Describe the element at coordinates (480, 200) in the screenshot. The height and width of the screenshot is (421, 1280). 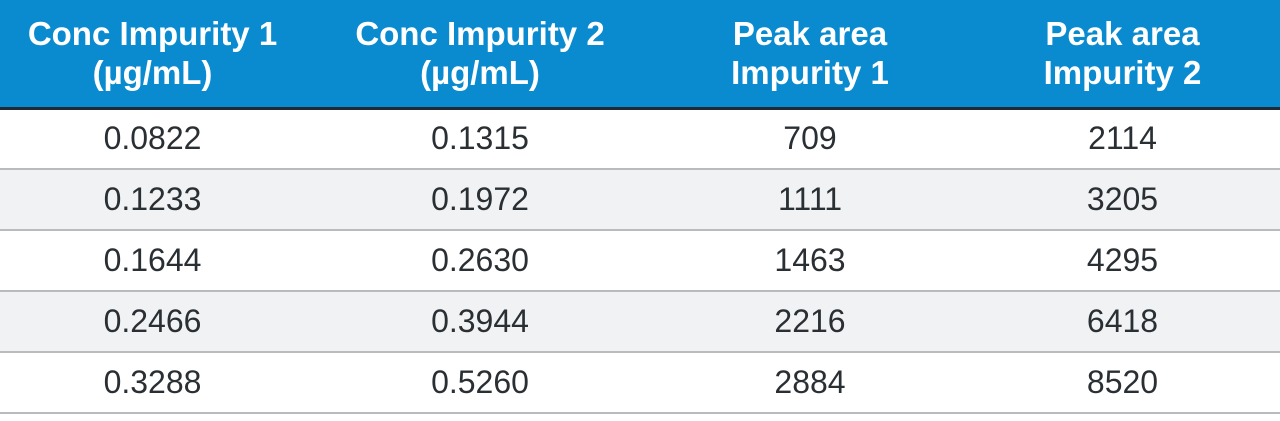
I see `table-cell: 0.1972` at that location.